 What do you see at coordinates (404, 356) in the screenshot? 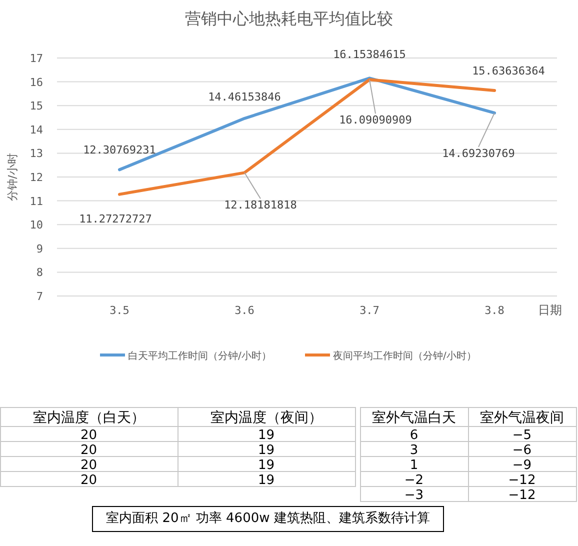
I see `legend-label: 夜间平均工作时间（分钟/小时）` at bounding box center [404, 356].